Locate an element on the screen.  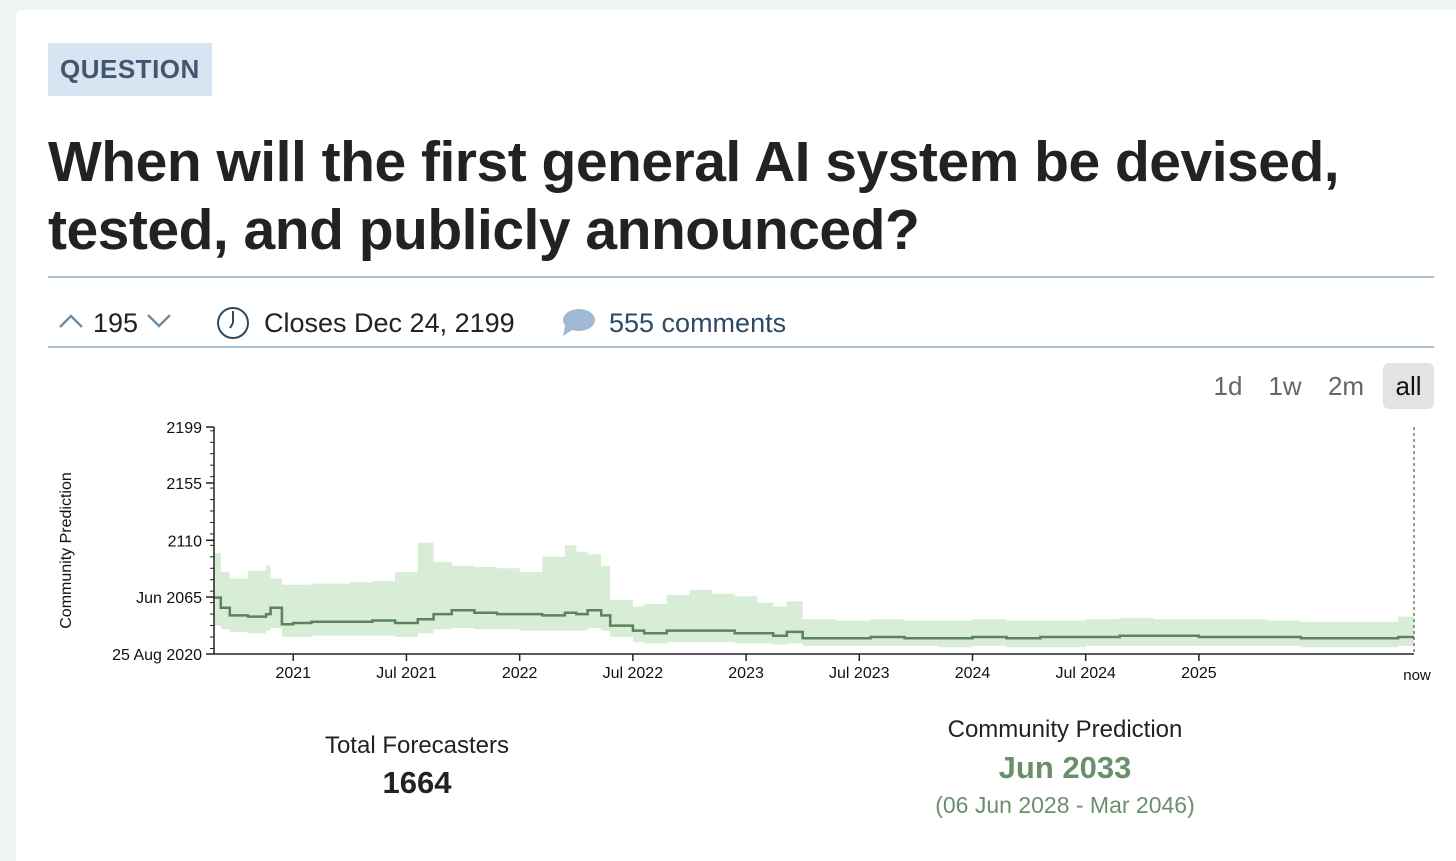
prediction-label: Community Prediction is located at coordinates (1065, 729).